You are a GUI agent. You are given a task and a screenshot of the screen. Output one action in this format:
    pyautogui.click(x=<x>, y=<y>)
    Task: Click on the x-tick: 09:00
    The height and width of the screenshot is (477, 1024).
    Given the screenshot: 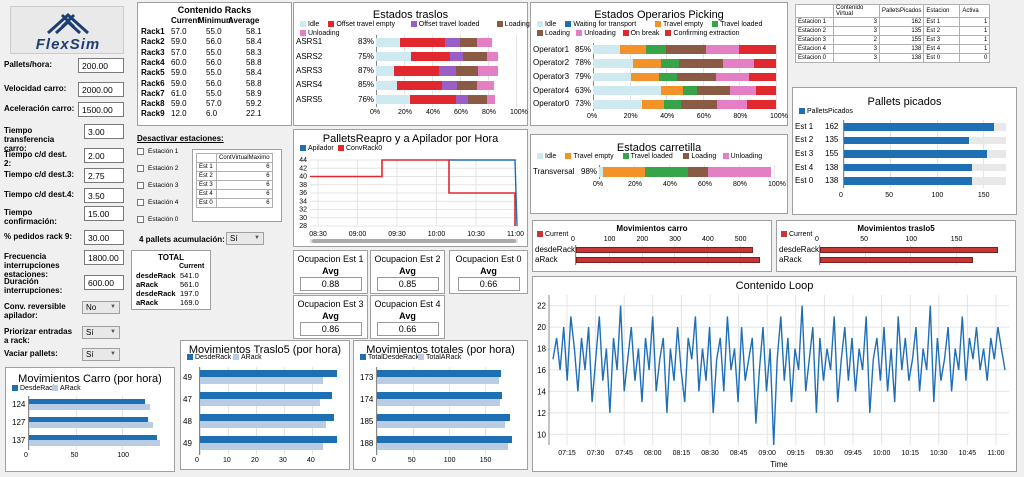 What is the action you would take?
    pyautogui.click(x=767, y=453)
    